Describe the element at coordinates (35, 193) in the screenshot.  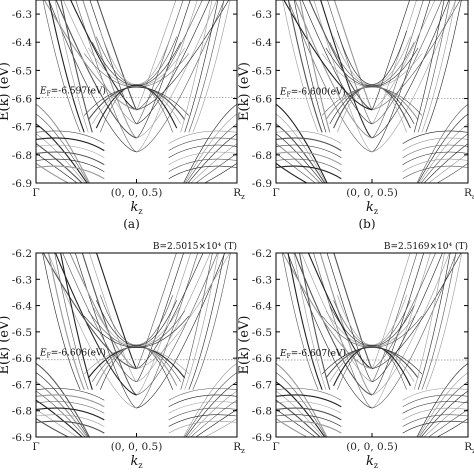
I see `x-tick-label-gamma: Γ` at that location.